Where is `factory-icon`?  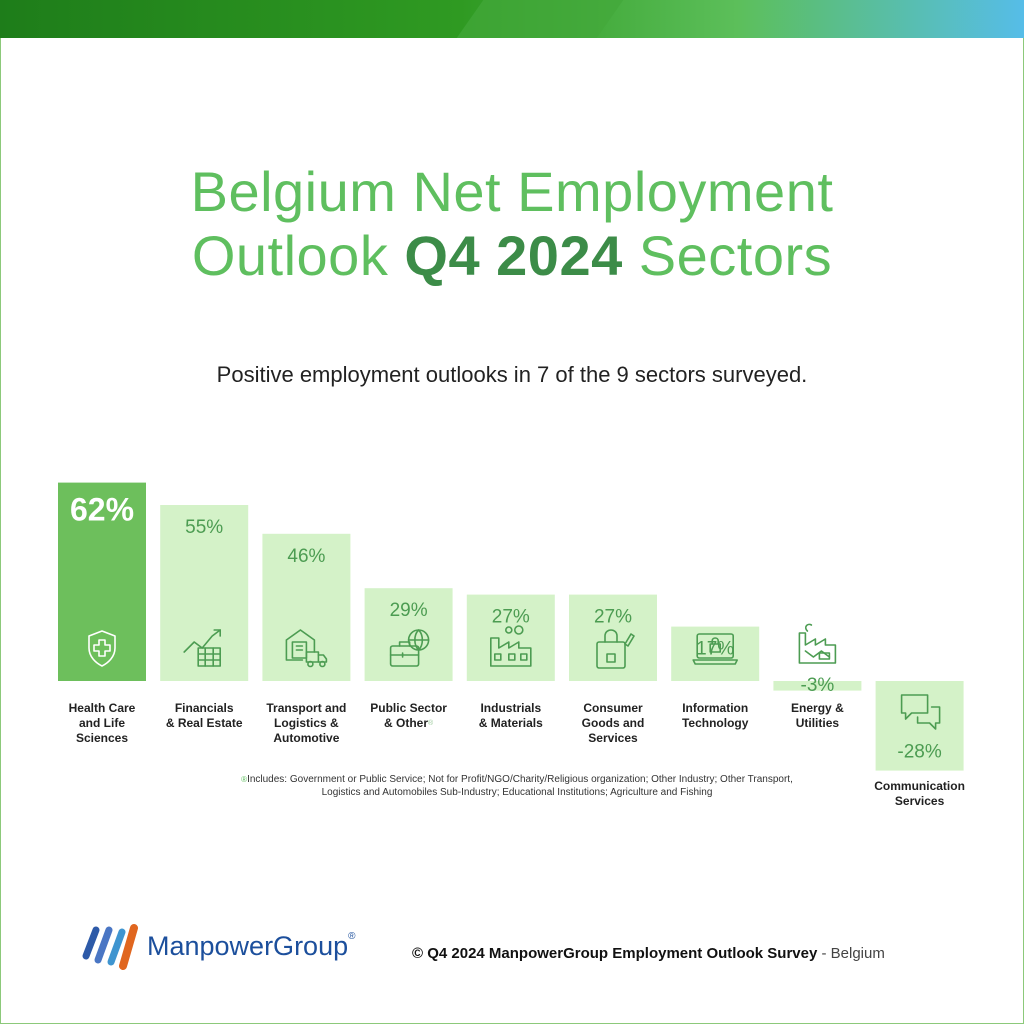
factory-icon is located at coordinates (510, 646).